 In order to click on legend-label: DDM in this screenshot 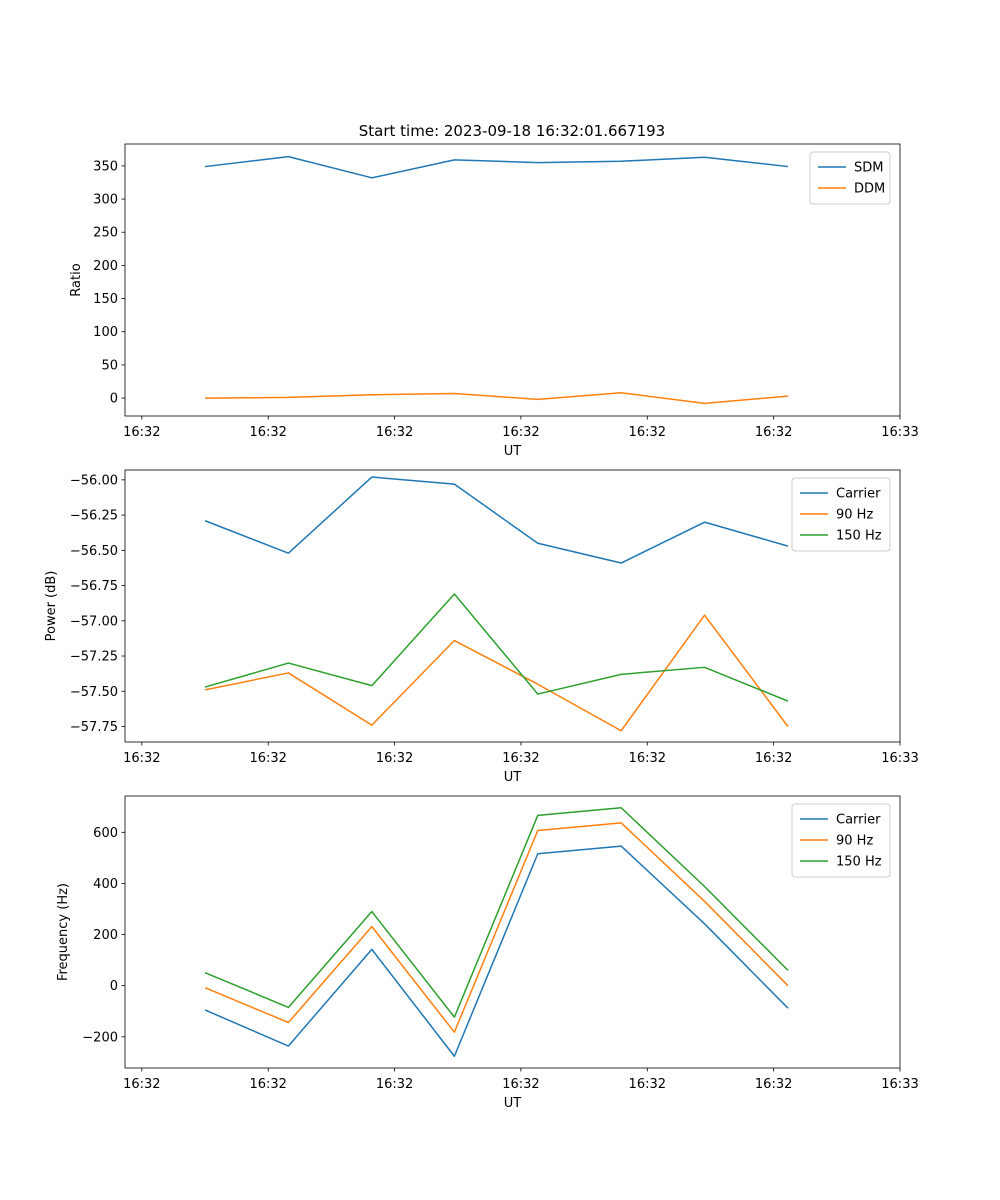, I will do `click(869, 189)`.